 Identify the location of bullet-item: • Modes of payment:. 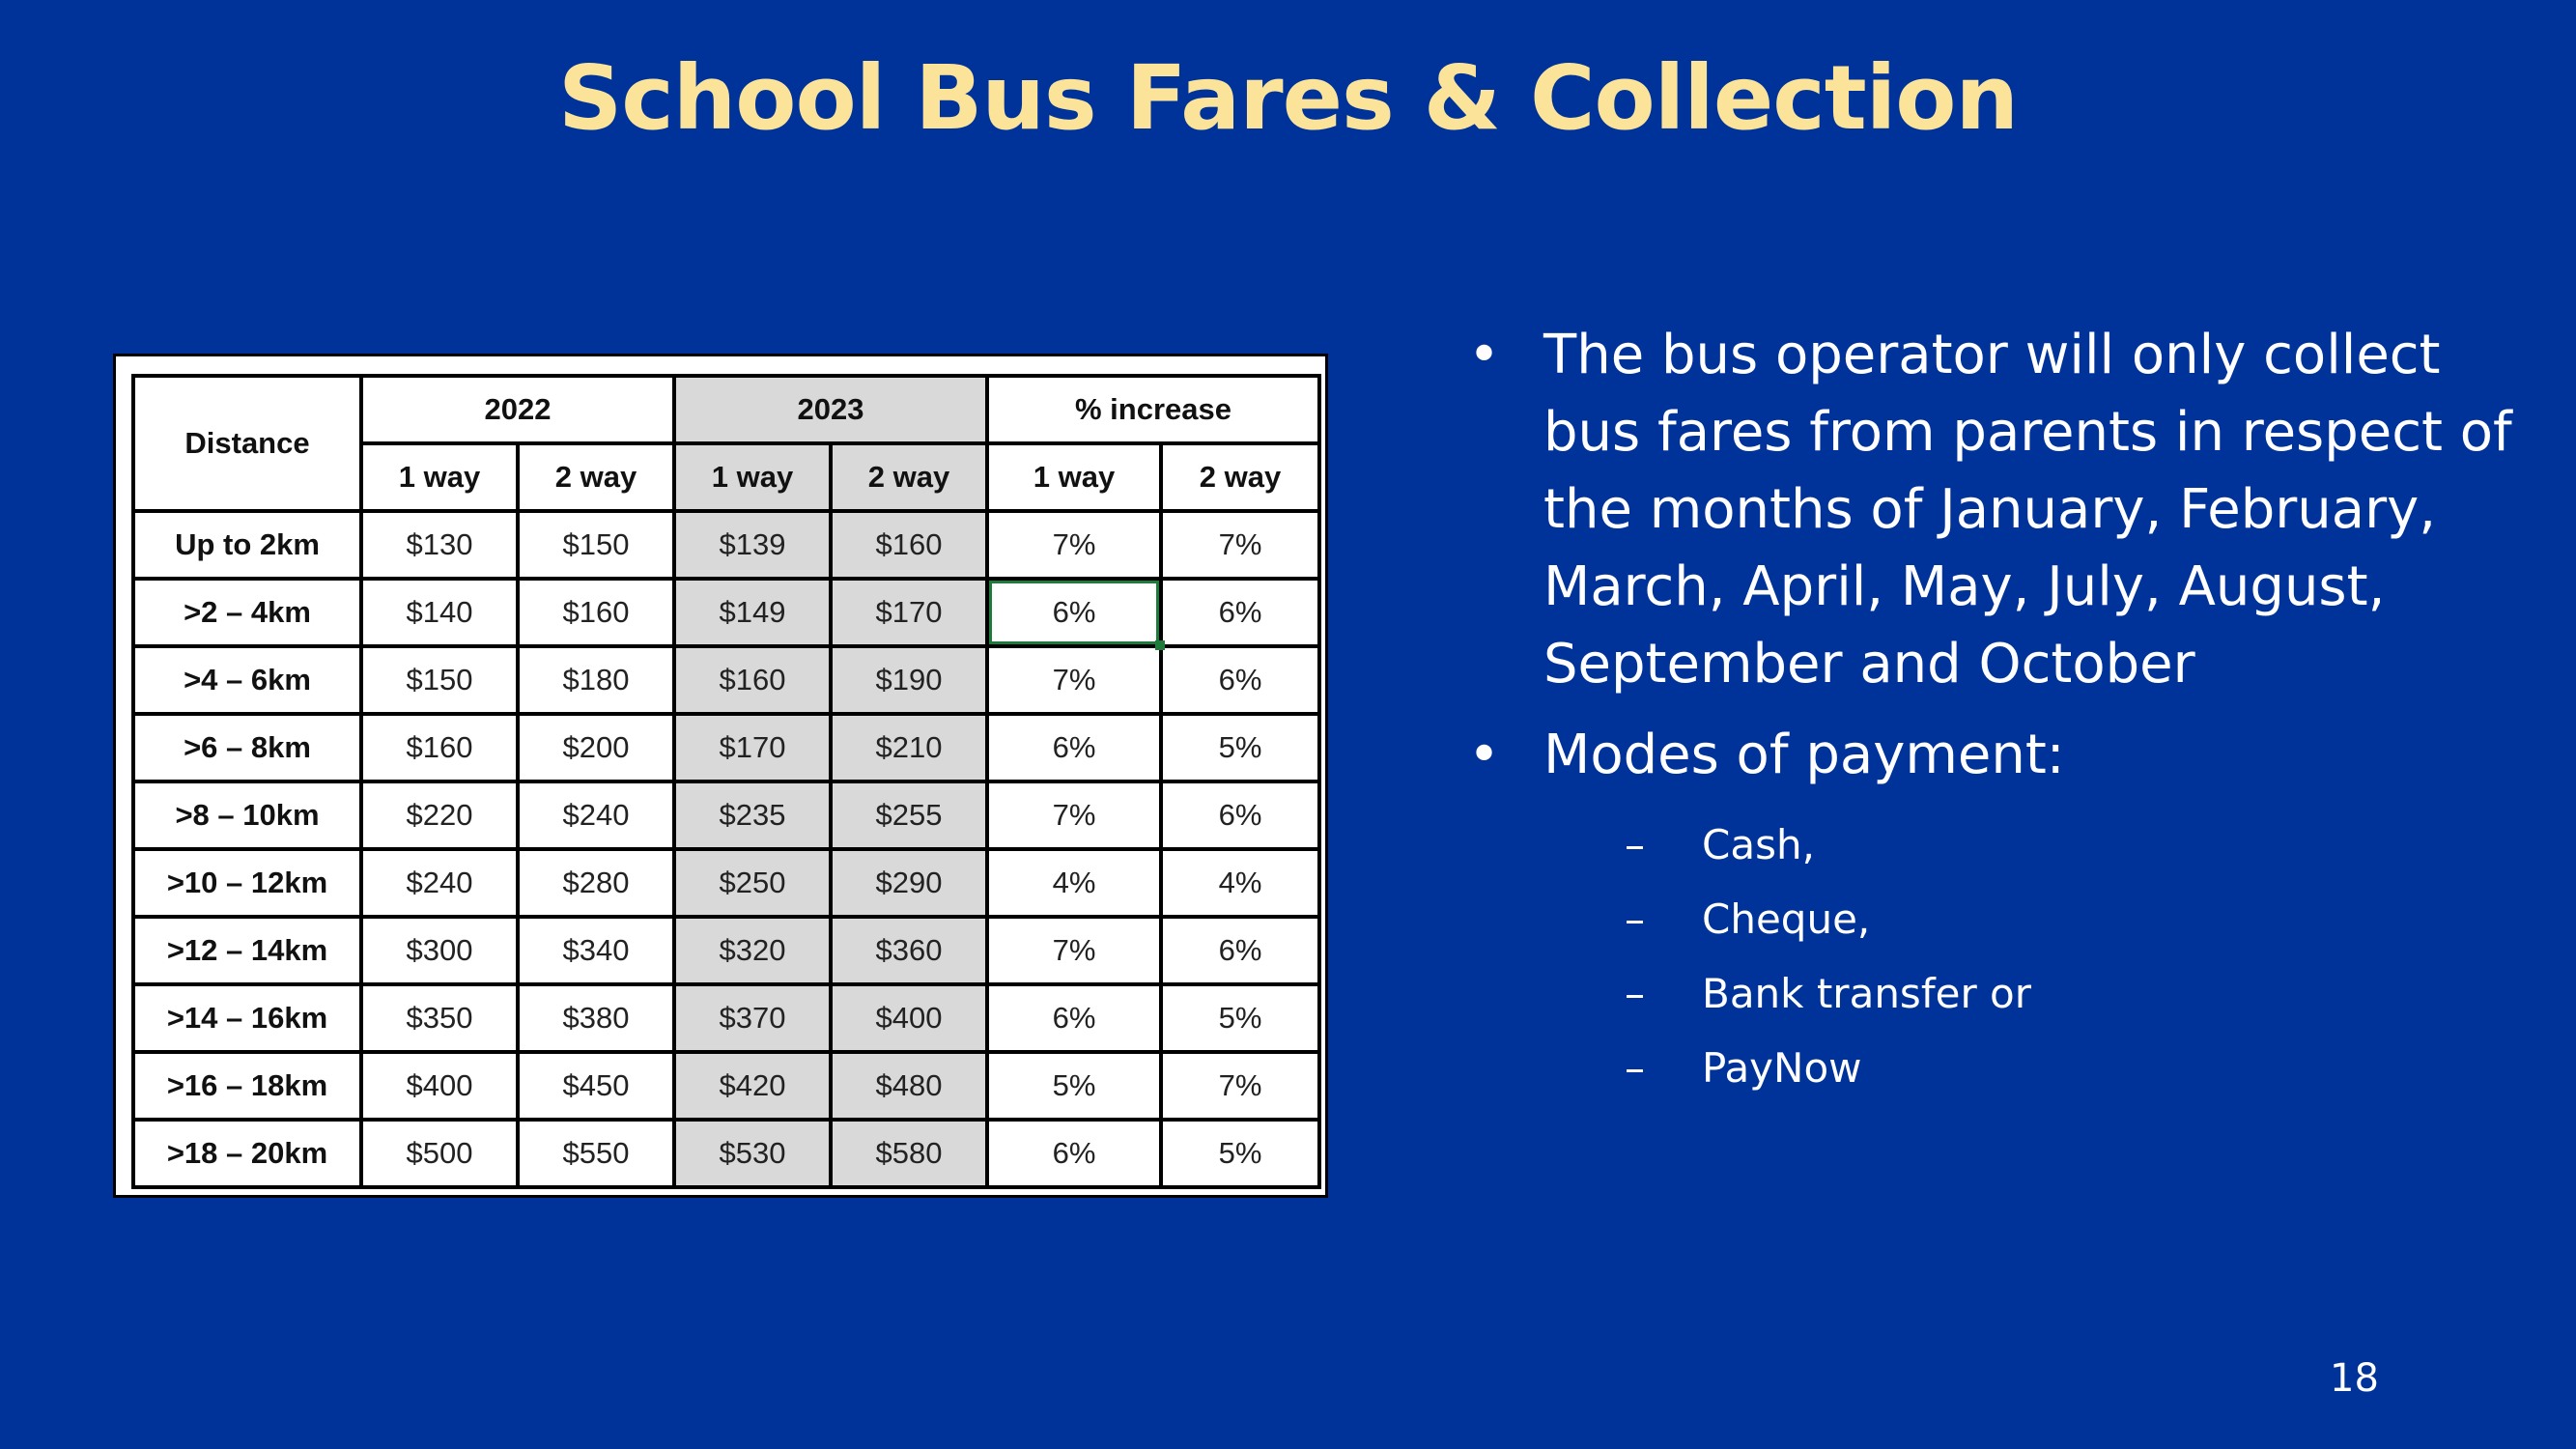
(1999, 755).